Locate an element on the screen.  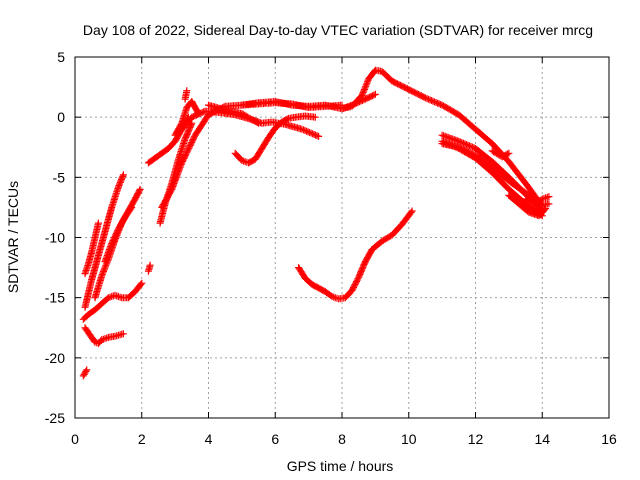
x-tick-label: 12 is located at coordinates (476, 439).